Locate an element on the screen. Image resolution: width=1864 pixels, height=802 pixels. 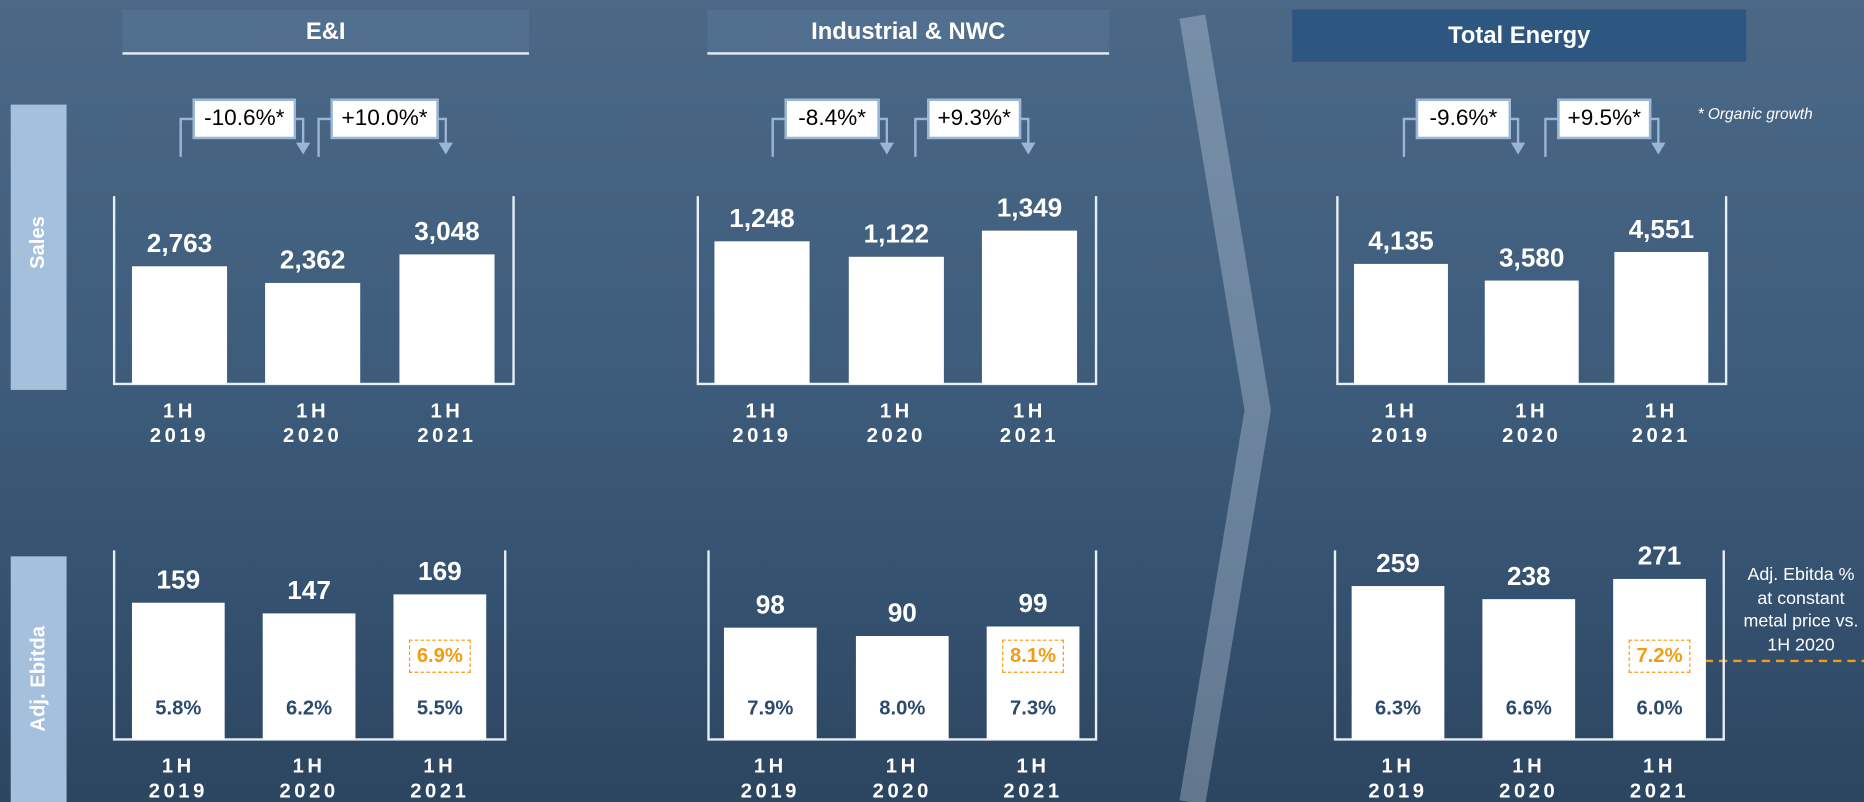
value-label: 1,122 is located at coordinates (896, 233).